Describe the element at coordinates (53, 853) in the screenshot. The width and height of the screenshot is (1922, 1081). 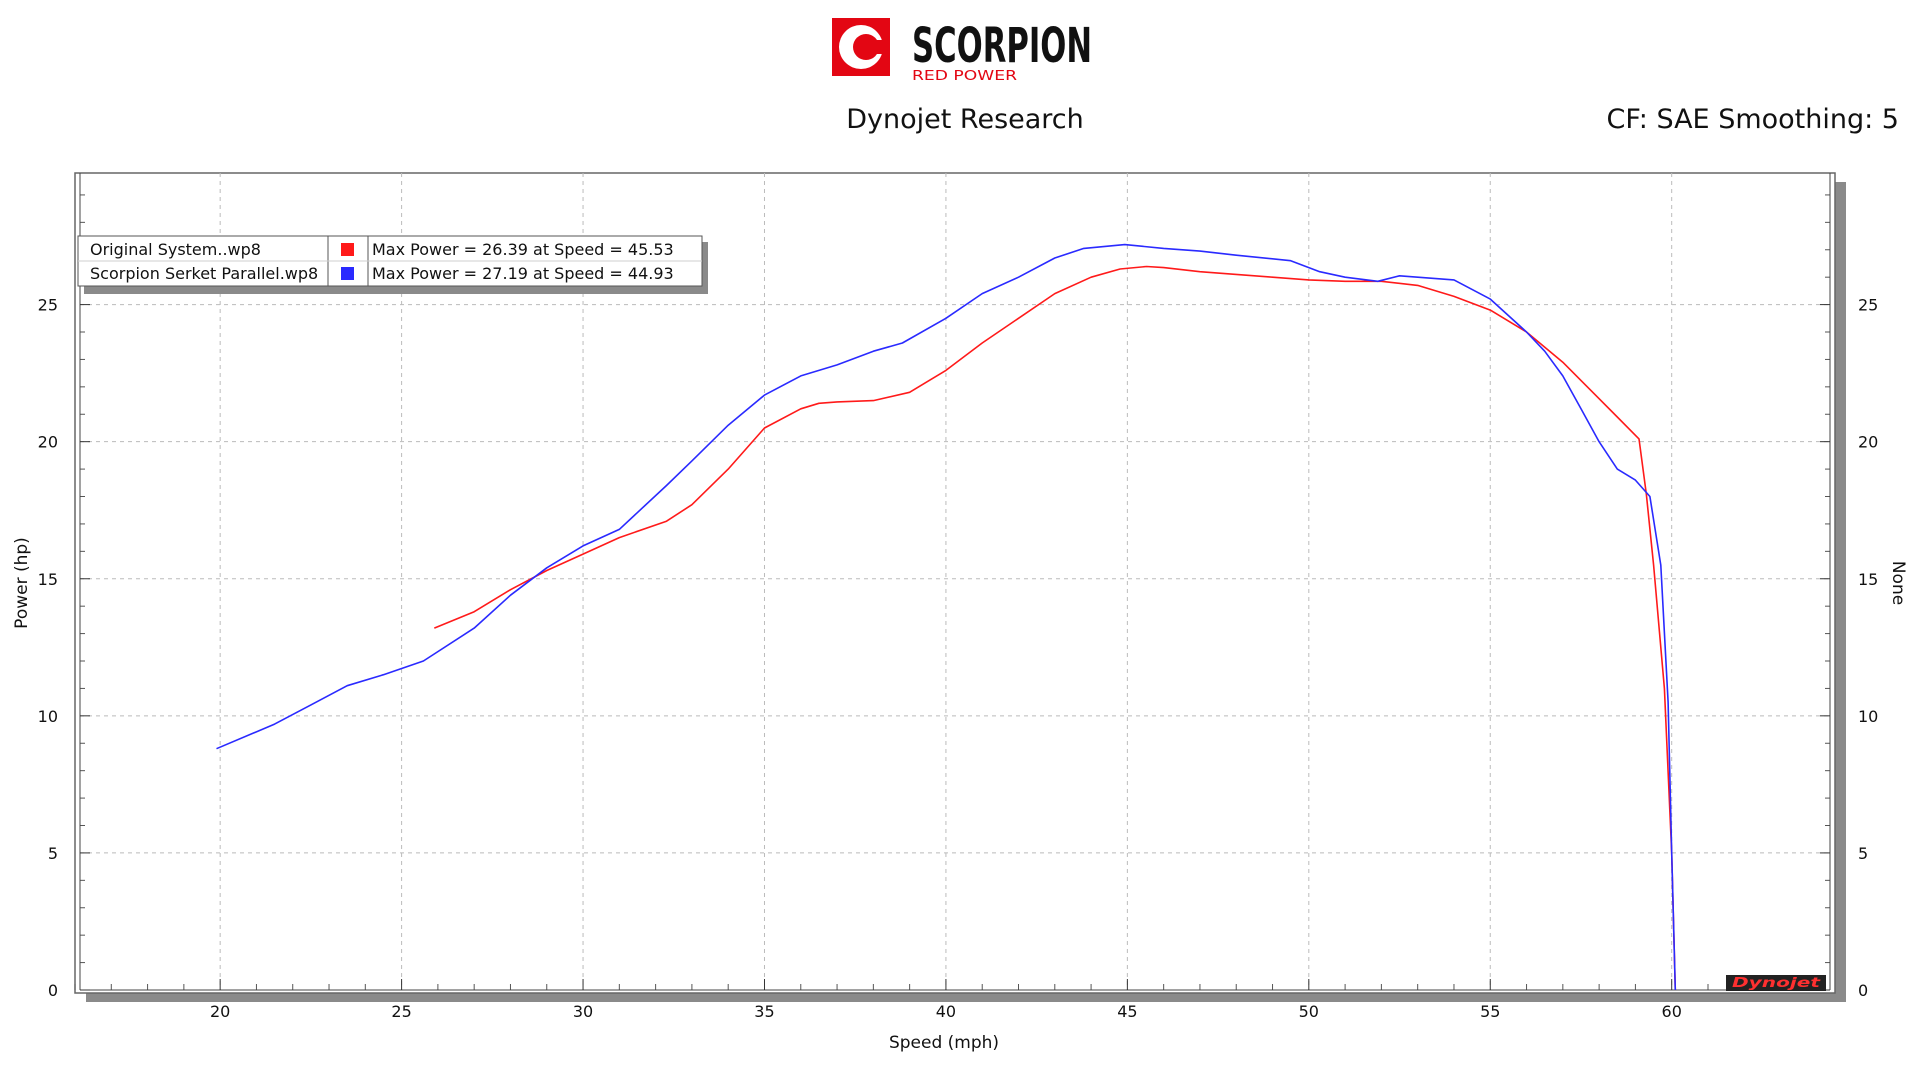
I see `y-tick-label-left: 5` at that location.